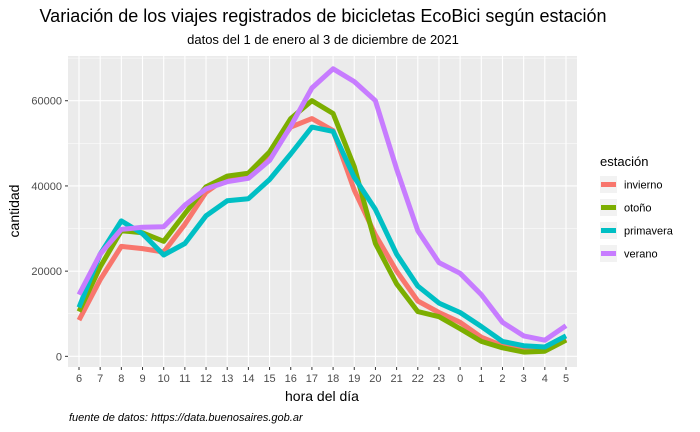 This screenshot has height=432, width=700. I want to click on x-tick-label: 22, so click(418, 379).